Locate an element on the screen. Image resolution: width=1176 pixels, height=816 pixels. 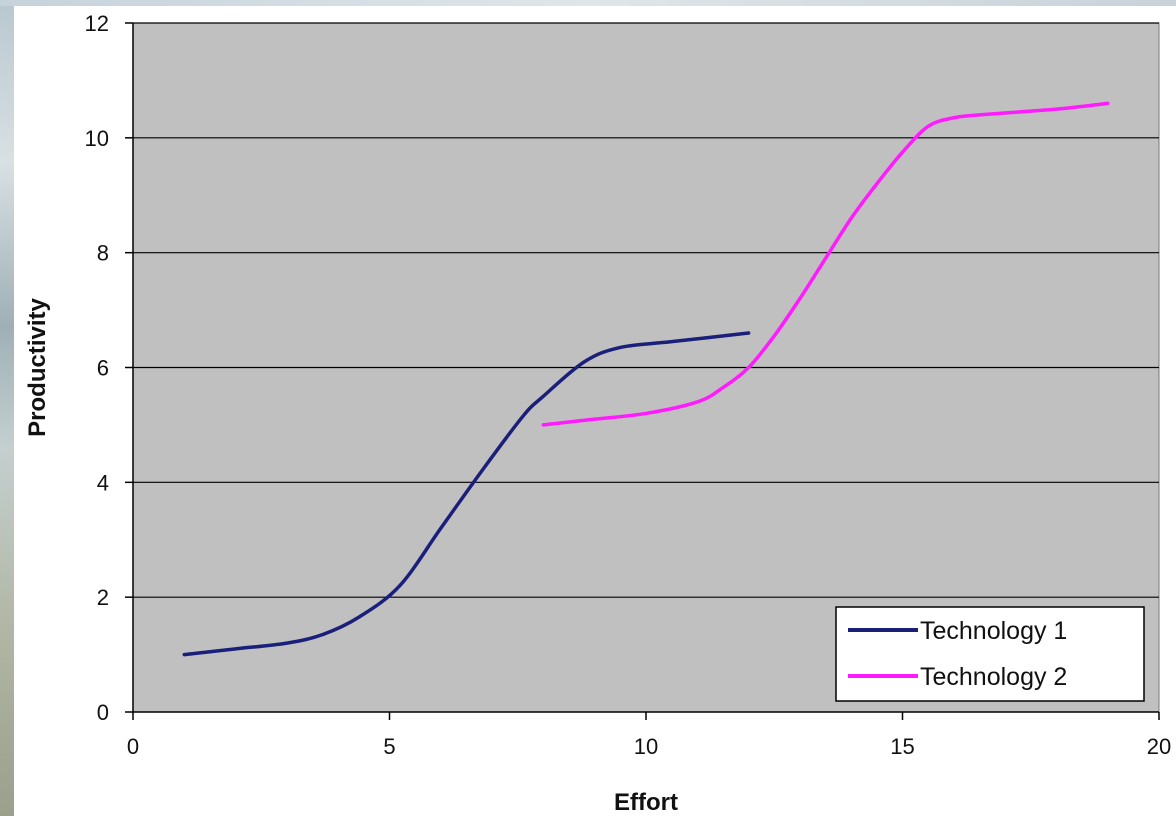
y-tick-label-0: 0 is located at coordinates (103, 712).